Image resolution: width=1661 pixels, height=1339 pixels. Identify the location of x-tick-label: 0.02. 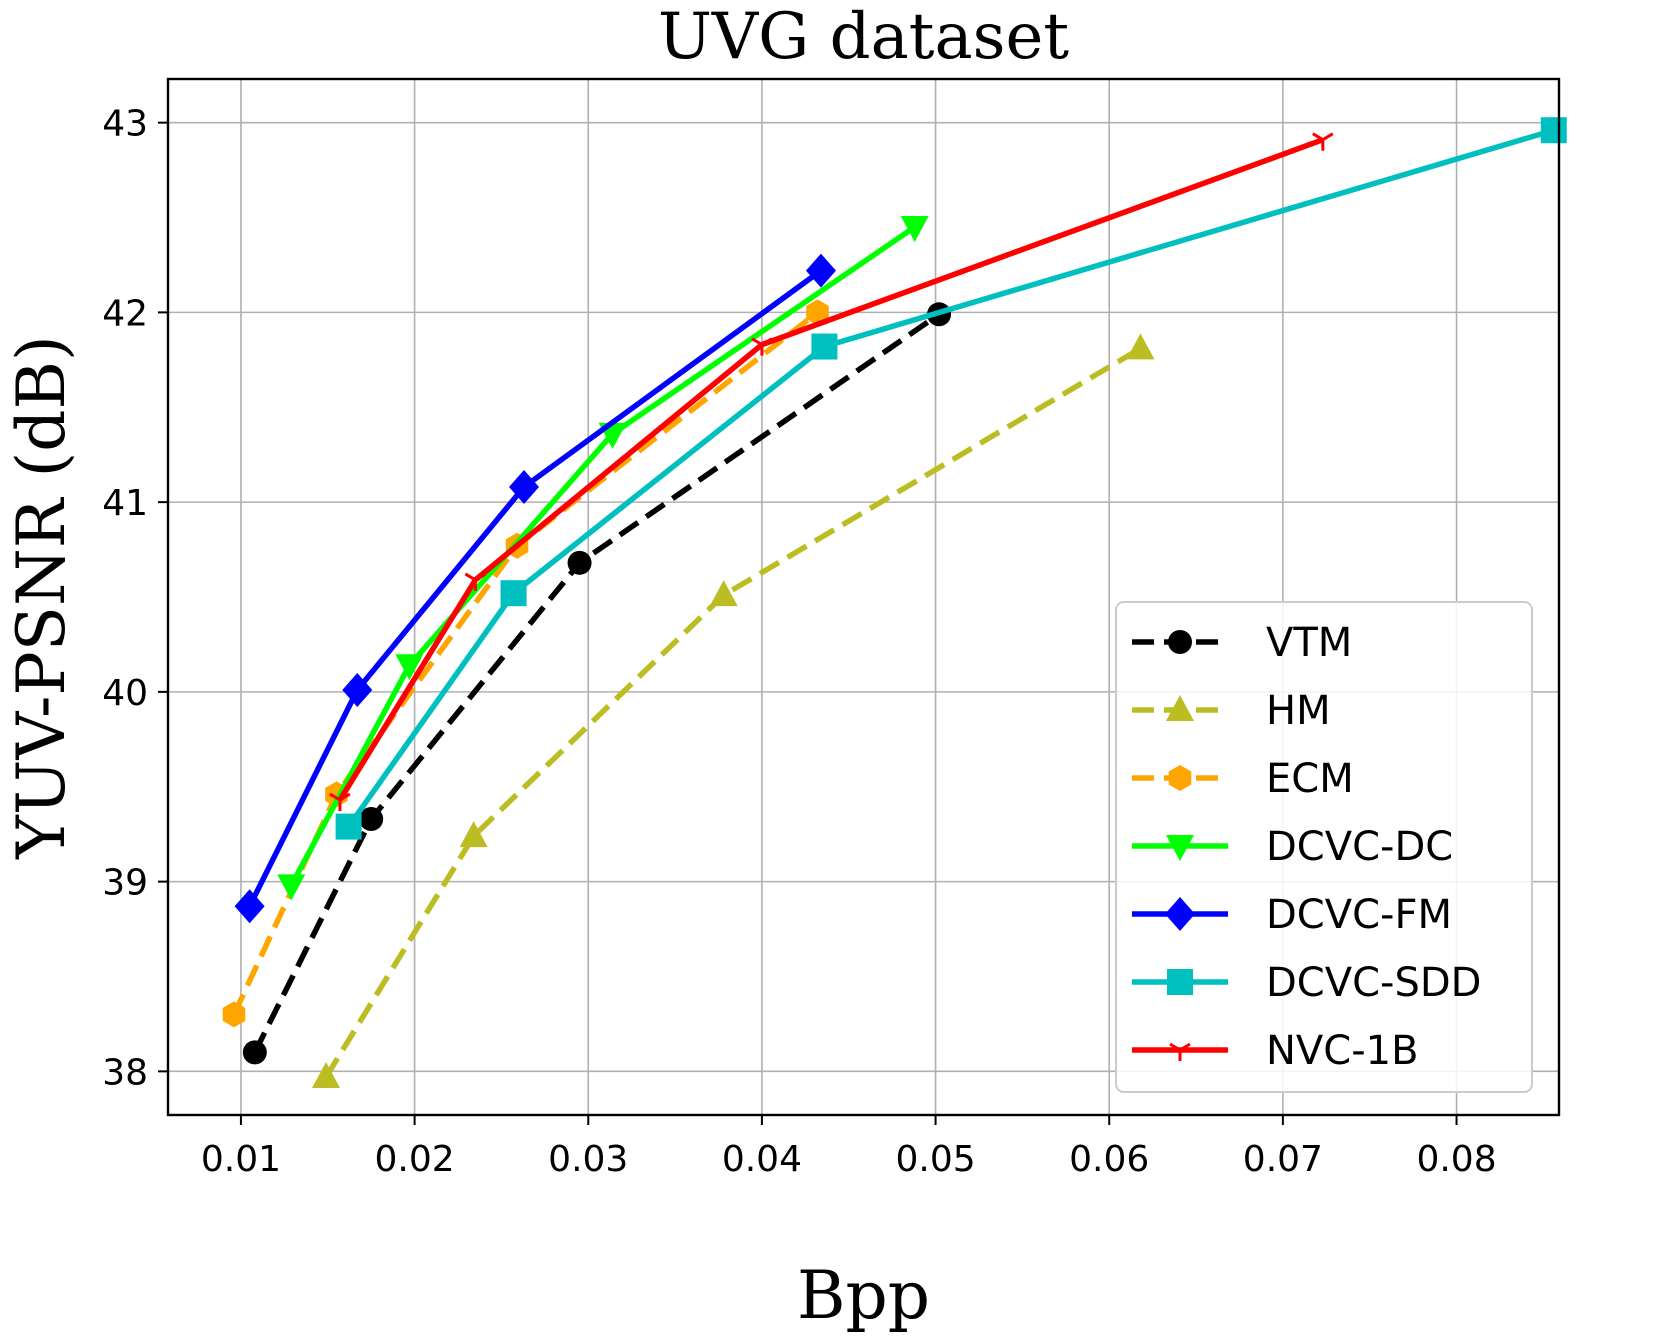
(415, 1159).